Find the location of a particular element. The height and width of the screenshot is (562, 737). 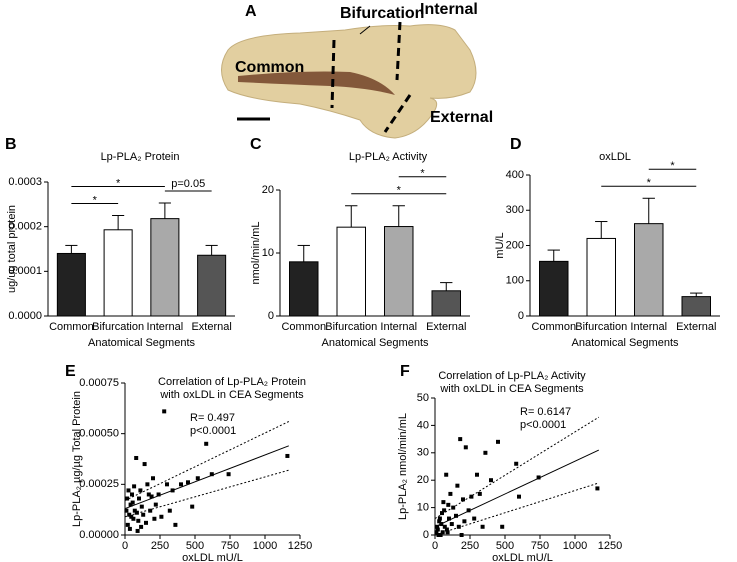

y-axis-label: Lp-PLA₂ nmol/min/mL is located at coordinates (403, 466).